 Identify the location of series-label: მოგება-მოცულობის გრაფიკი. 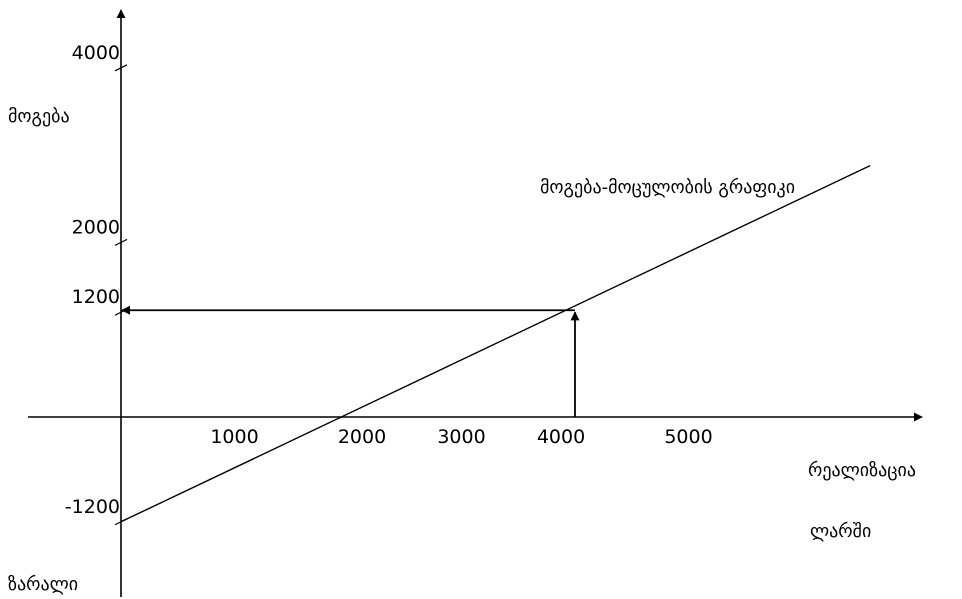
(667, 187).